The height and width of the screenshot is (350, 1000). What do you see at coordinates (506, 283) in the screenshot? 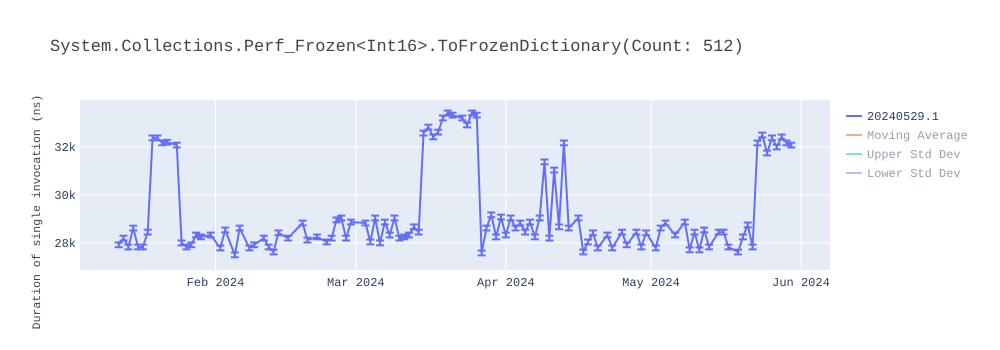
I see `x-tick-label: Apr 2024` at bounding box center [506, 283].